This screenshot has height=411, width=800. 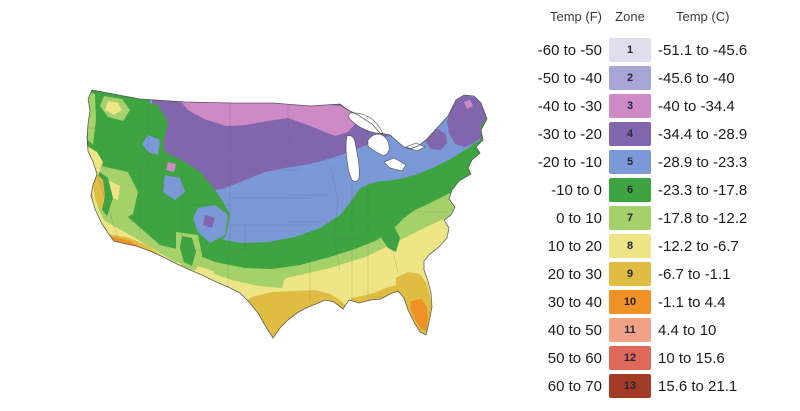 I want to click on legend-header-temp-f: Temp (F), so click(x=576, y=16).